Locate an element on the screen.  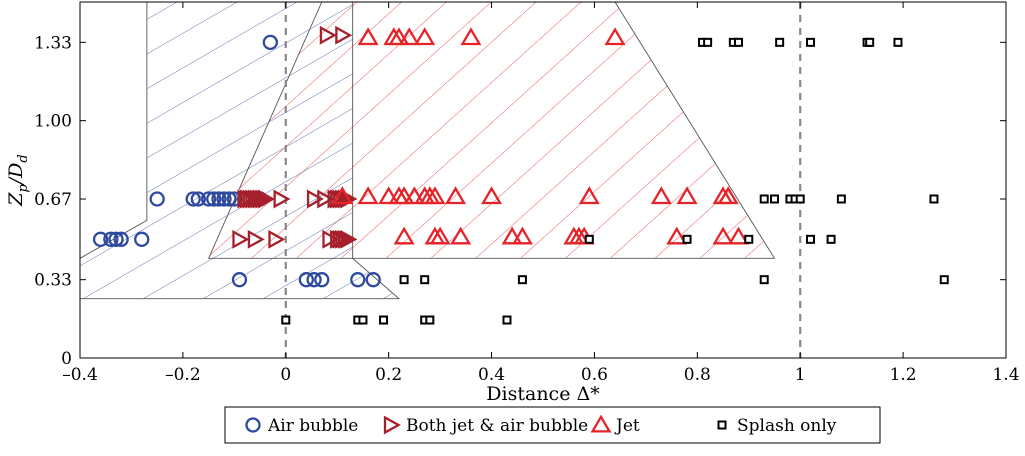
y-axis-label: Zp/Dd is located at coordinates (18, 180).